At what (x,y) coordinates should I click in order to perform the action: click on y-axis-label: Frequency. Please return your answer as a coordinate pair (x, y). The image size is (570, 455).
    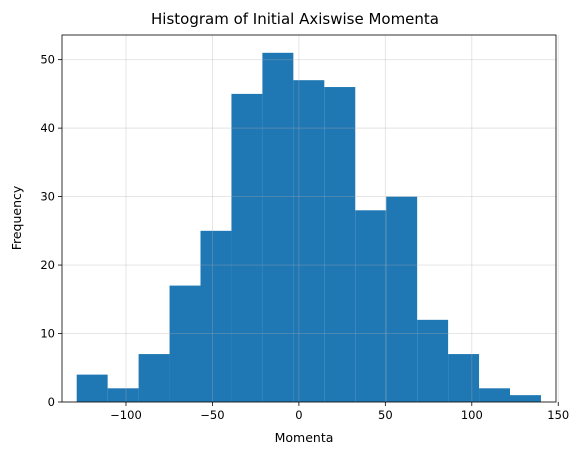
    Looking at the image, I should click on (16, 217).